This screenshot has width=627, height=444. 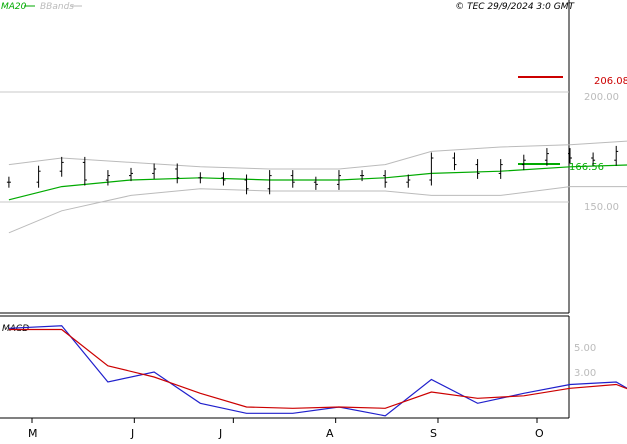 What do you see at coordinates (601, 97) in the screenshot?
I see `price-y-tick-label: 200.00` at bounding box center [601, 97].